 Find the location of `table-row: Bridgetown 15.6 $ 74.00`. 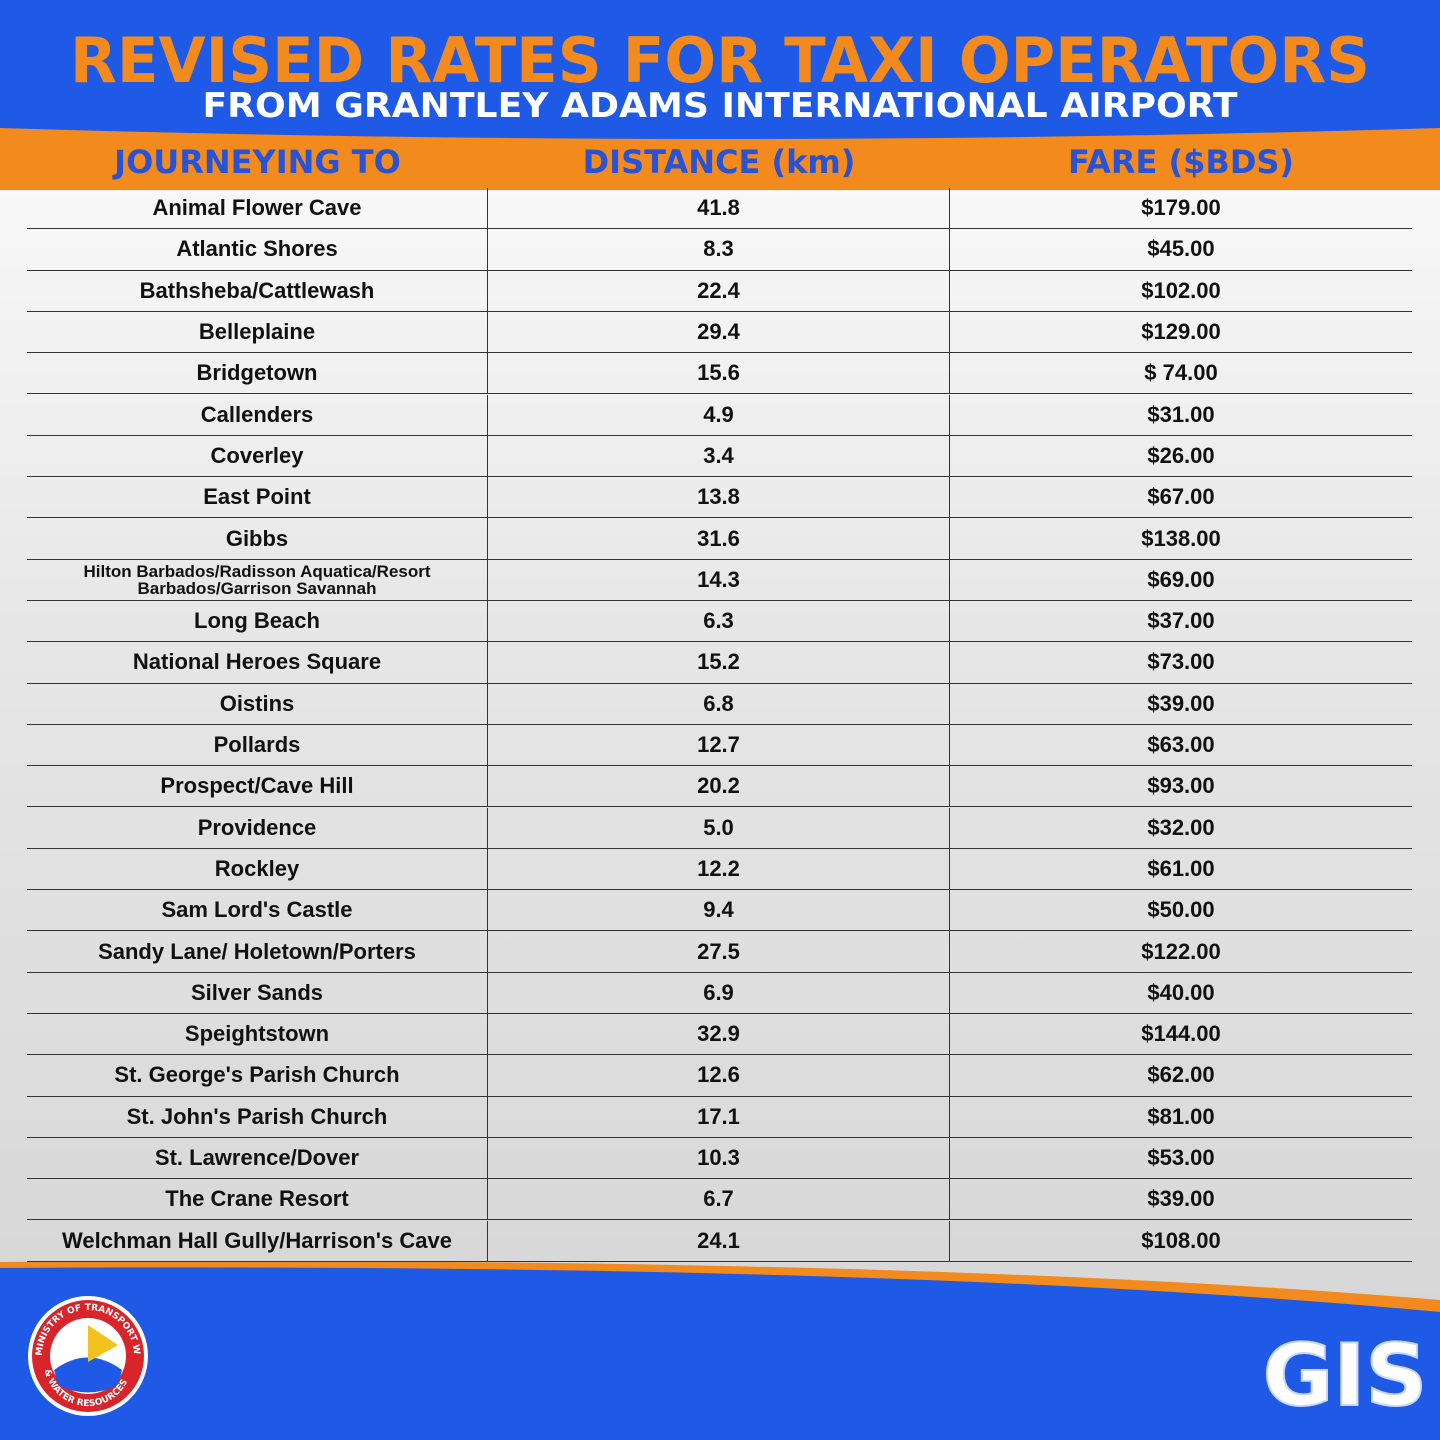

table-row: Bridgetown 15.6 $ 74.00 is located at coordinates (719, 374).